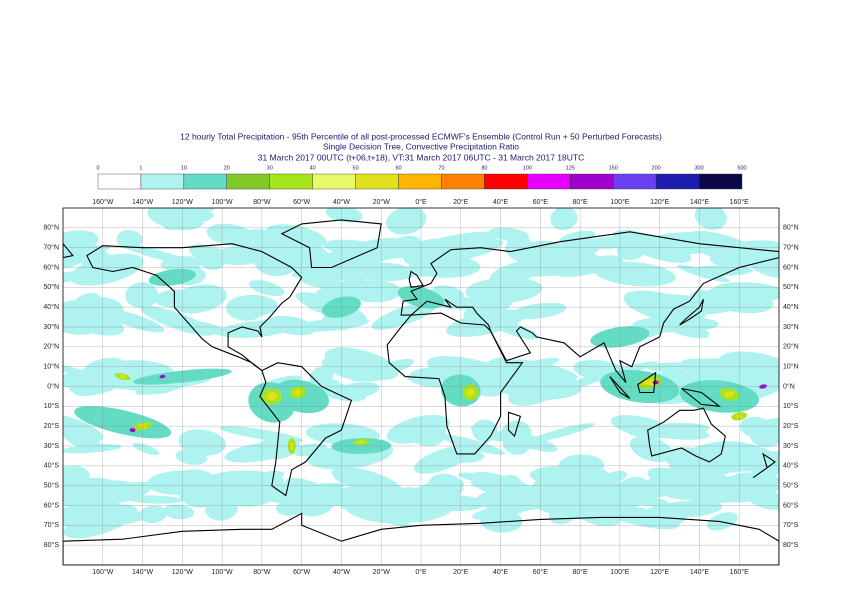 This screenshot has width=842, height=596. What do you see at coordinates (53, 386) in the screenshot?
I see `latitude-label: 0°N` at bounding box center [53, 386].